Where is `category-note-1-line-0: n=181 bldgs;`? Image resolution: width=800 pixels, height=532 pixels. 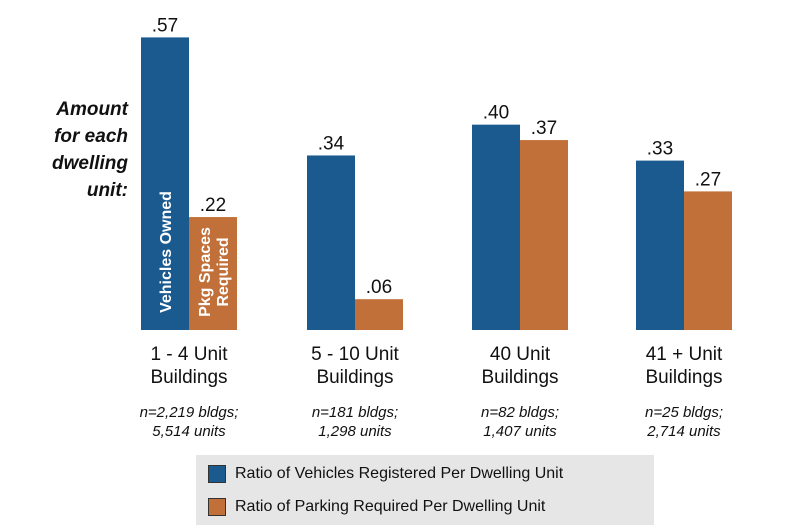 category-note-1-line-0: n=181 bldgs; is located at coordinates (355, 412).